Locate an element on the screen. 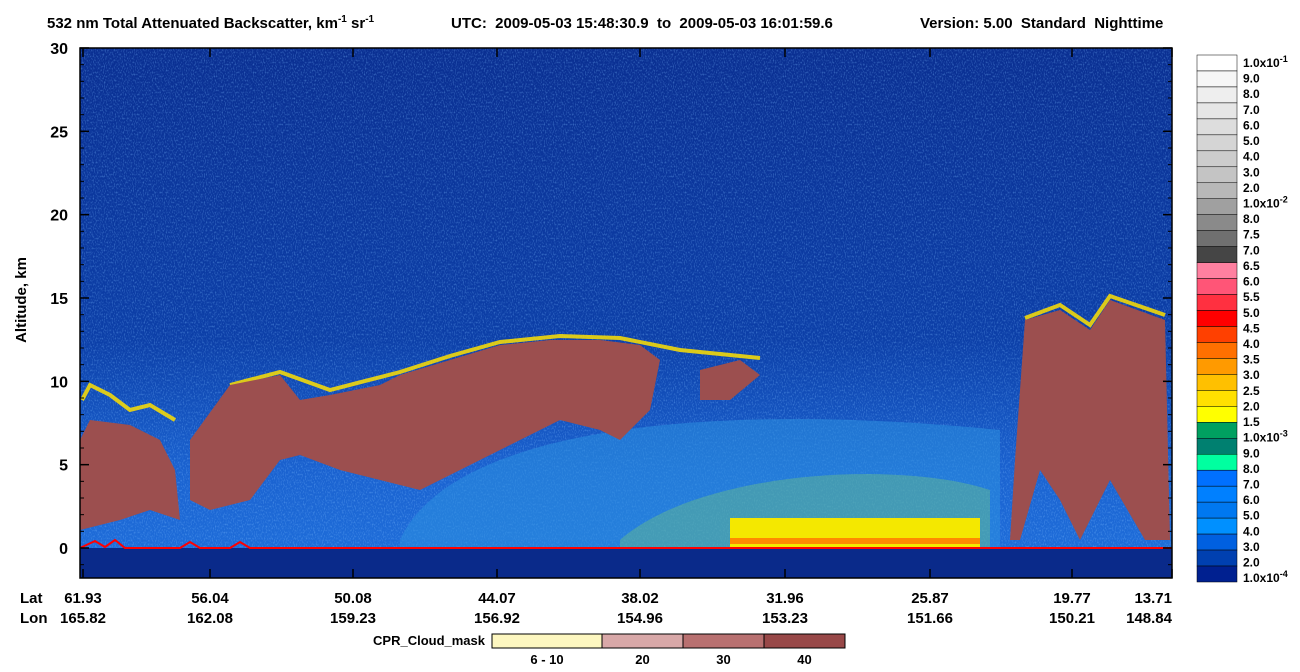  lon-tick-label: 156.92 is located at coordinates (497, 618).